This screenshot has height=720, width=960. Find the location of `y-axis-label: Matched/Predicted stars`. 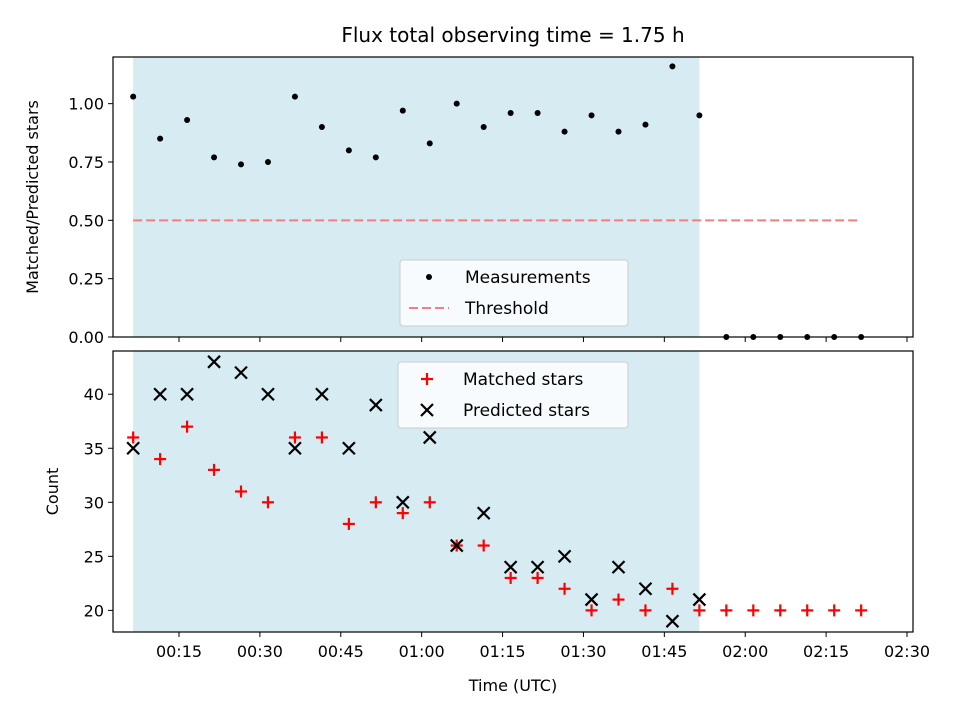

y-axis-label: Matched/Predicted stars is located at coordinates (32, 197).